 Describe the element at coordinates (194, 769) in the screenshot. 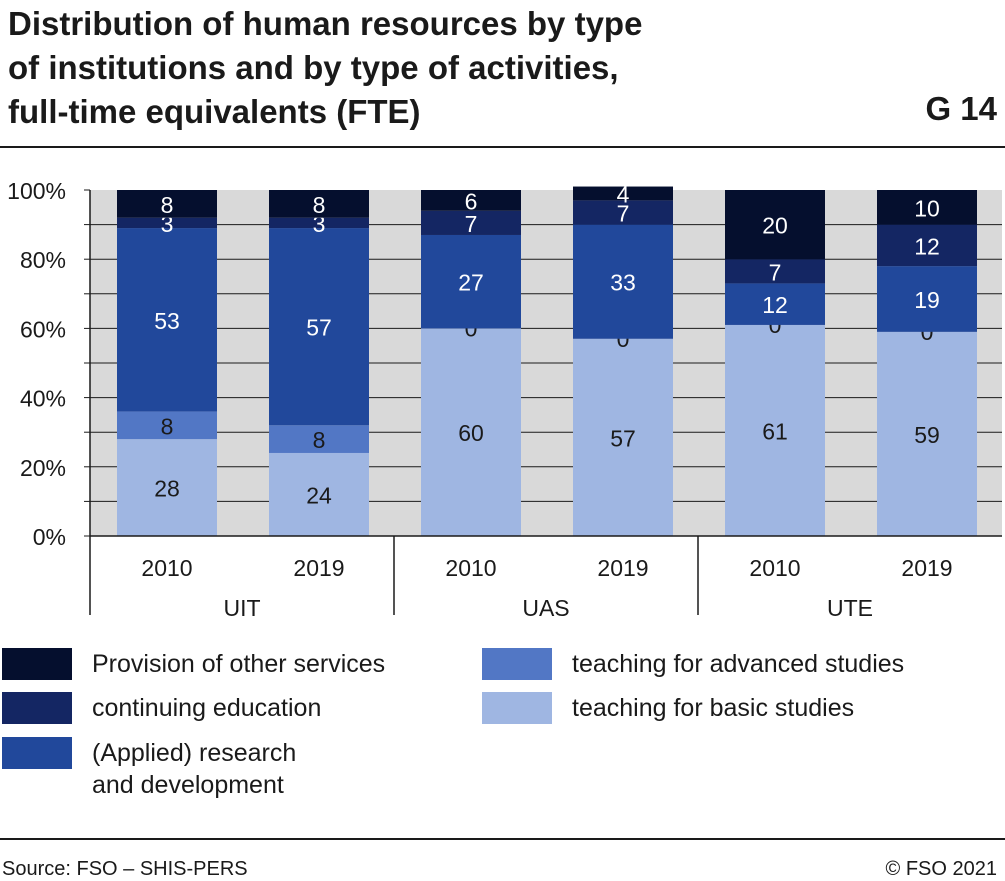

I see `legend-label-research: (Applied) research and development` at that location.